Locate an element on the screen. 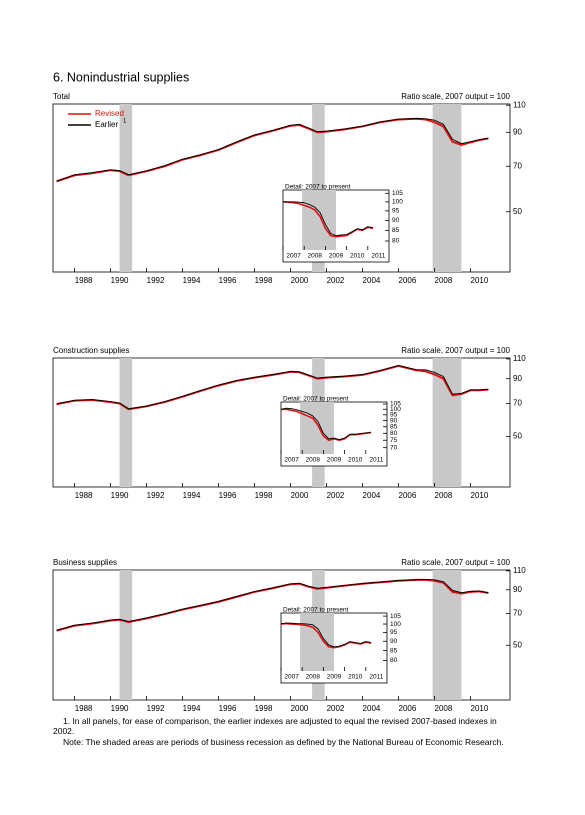 This screenshot has height=815, width=585. panel-title: Construction supplies is located at coordinates (91, 350).